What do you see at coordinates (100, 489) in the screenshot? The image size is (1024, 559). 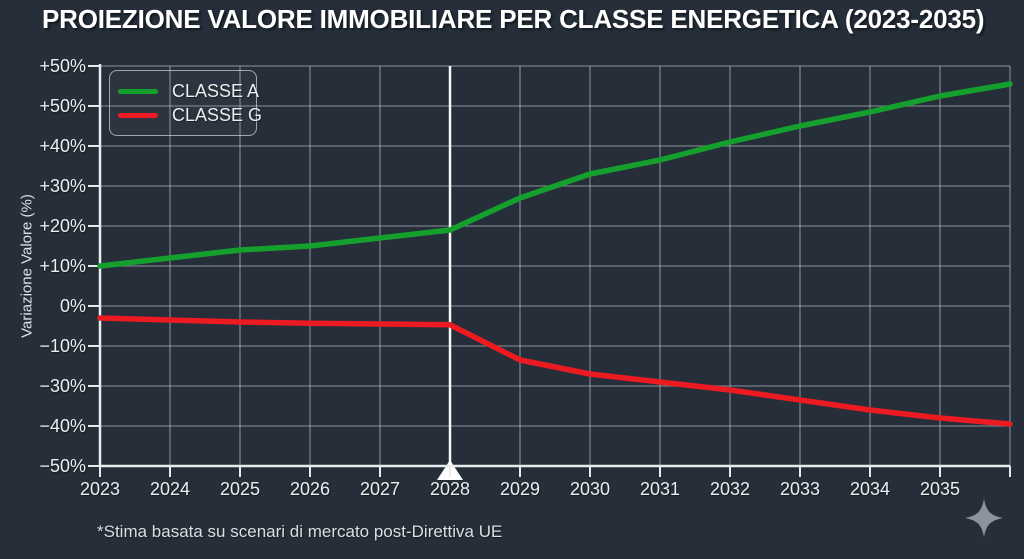 I see `x-tick-label: 2023` at bounding box center [100, 489].